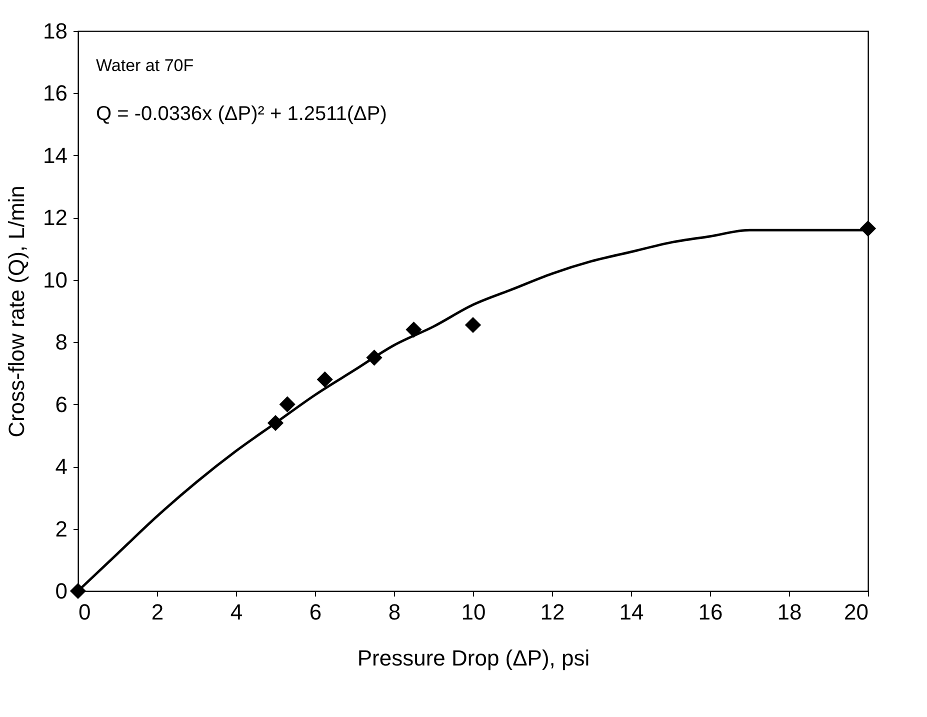  What do you see at coordinates (61, 404) in the screenshot?
I see `y-tick-label: 6` at bounding box center [61, 404].